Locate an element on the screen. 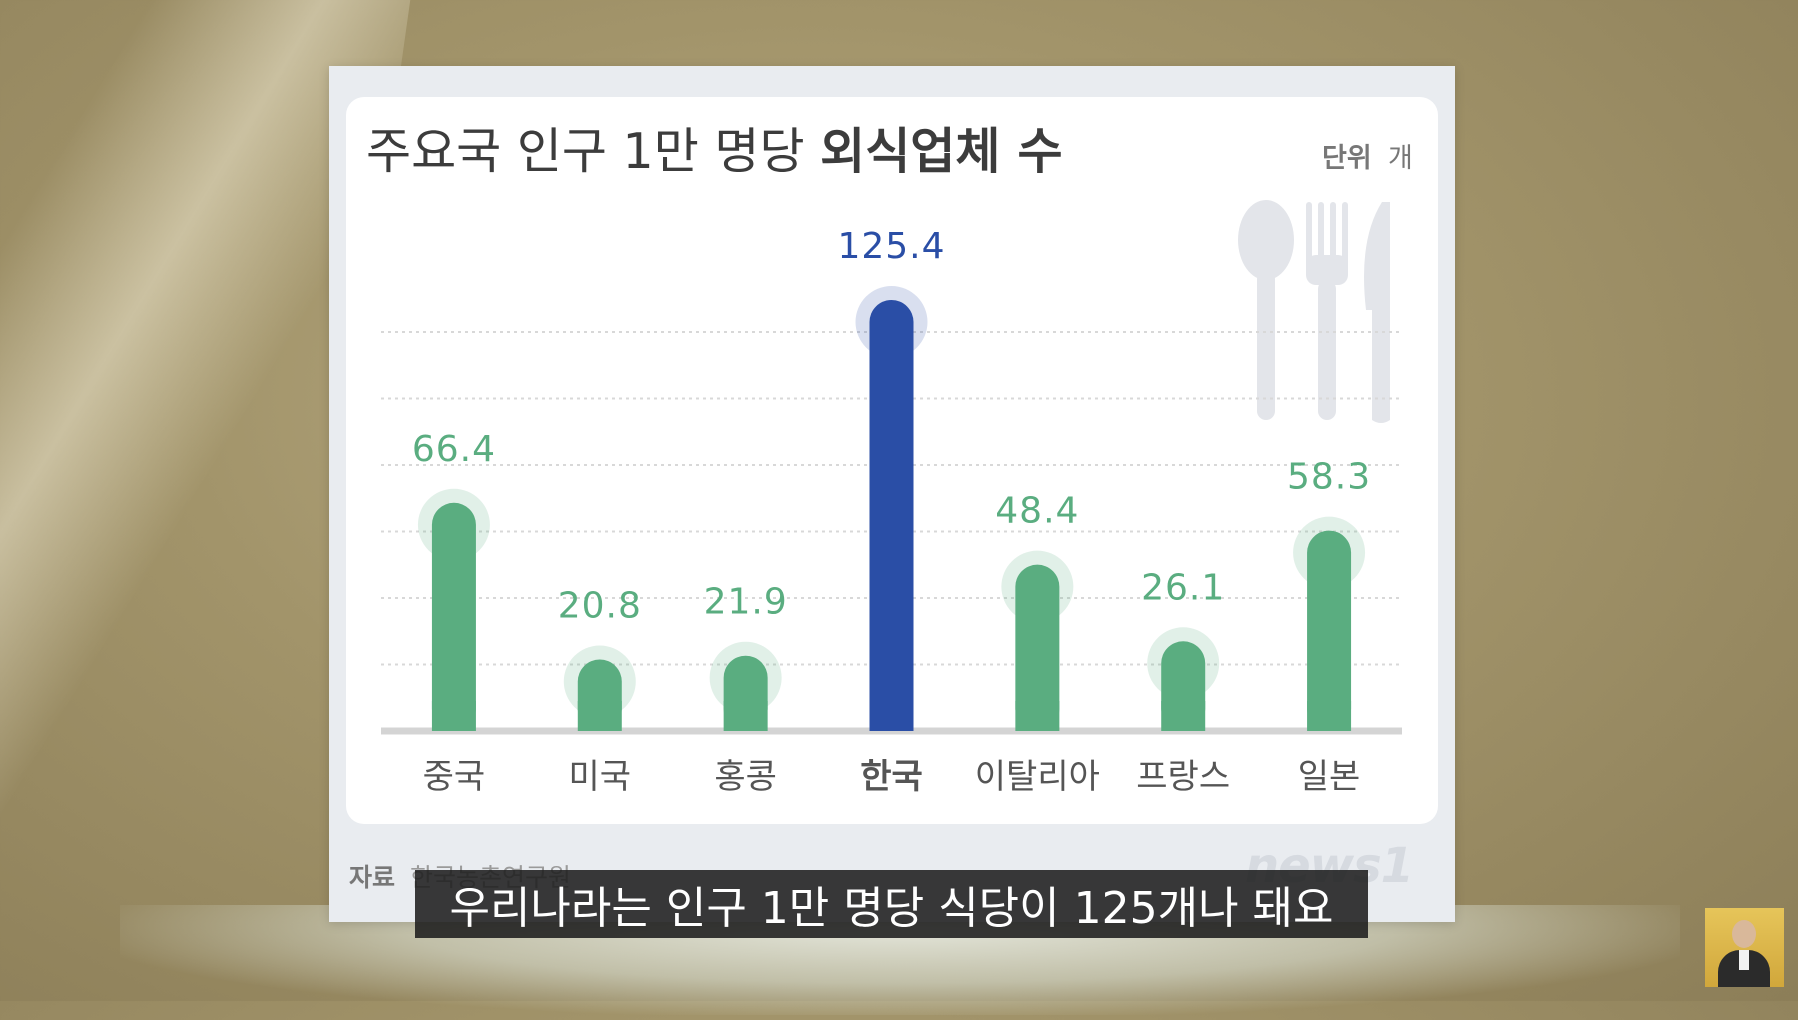 The height and width of the screenshot is (1020, 1798). source-label: 자료 is located at coordinates (372, 877).